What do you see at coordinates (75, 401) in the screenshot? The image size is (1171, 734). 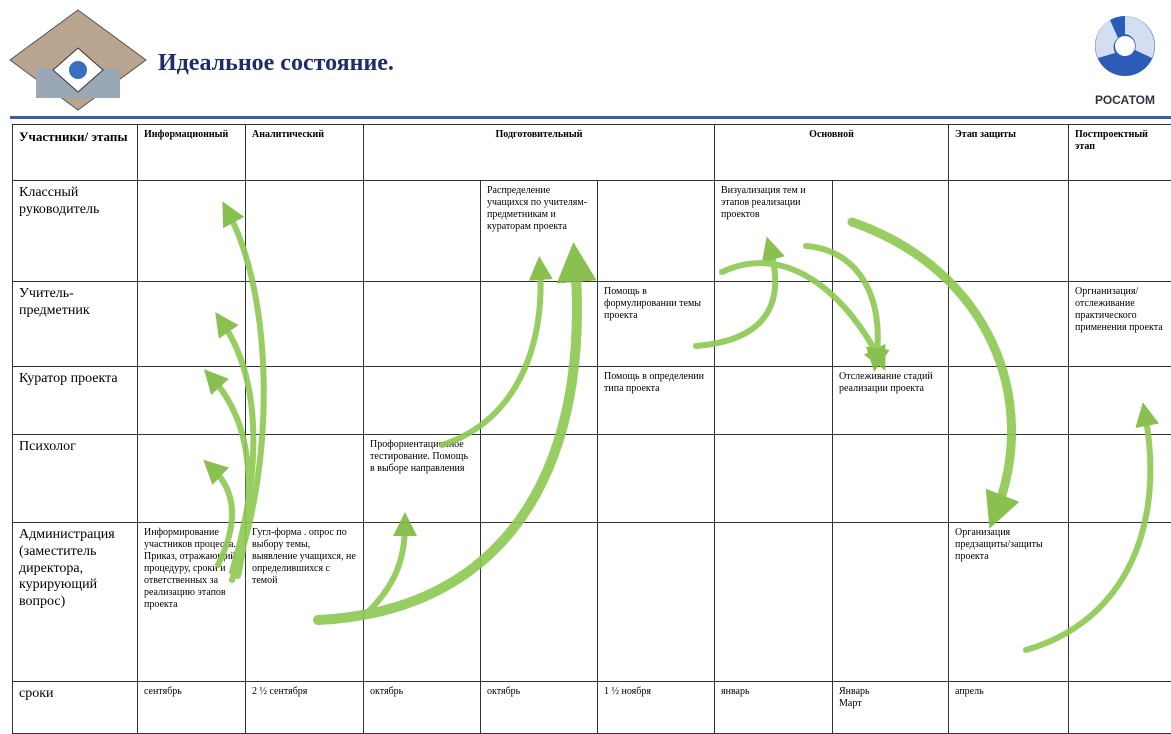 I see `row-label: Куратор проекта` at bounding box center [75, 401].